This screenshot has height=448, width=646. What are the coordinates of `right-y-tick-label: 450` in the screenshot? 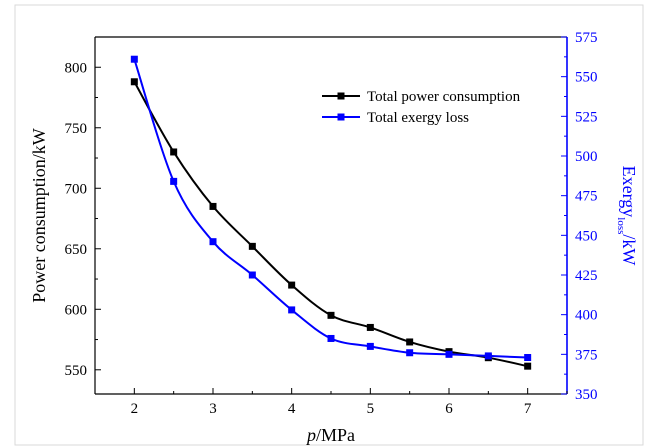 It's located at (586, 236).